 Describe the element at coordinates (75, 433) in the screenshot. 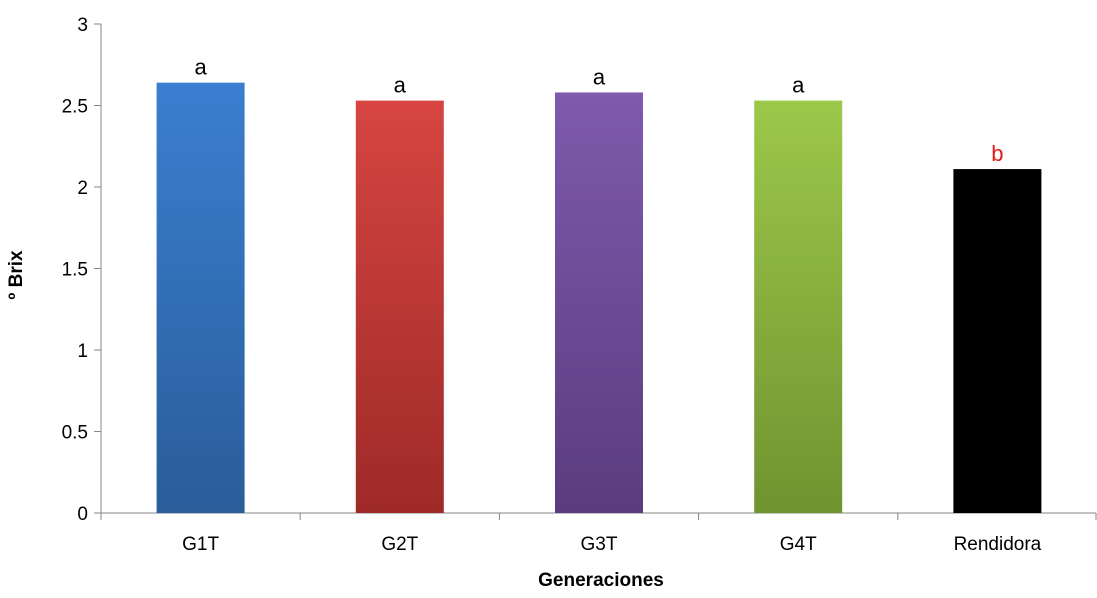

I see `y-tick-label: 0.5` at that location.